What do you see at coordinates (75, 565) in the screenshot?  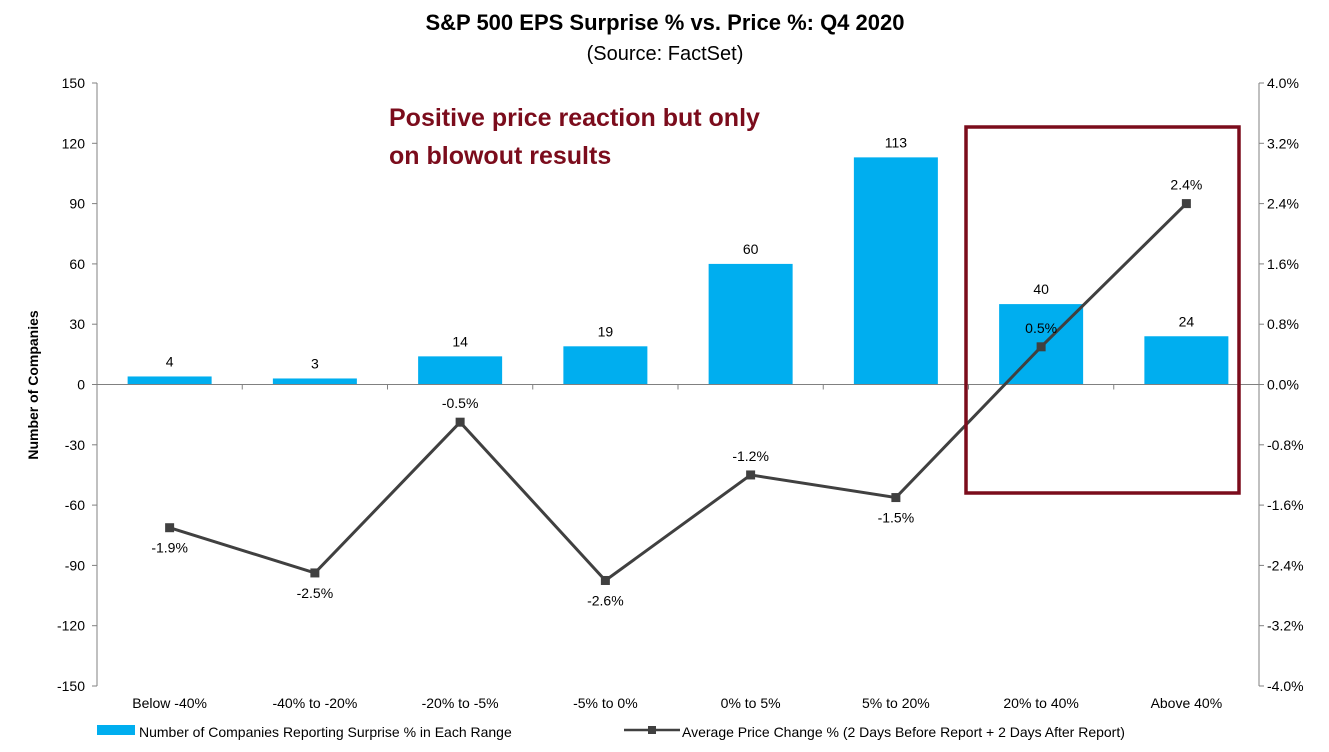 I see `left-tick-label: -90` at bounding box center [75, 565].